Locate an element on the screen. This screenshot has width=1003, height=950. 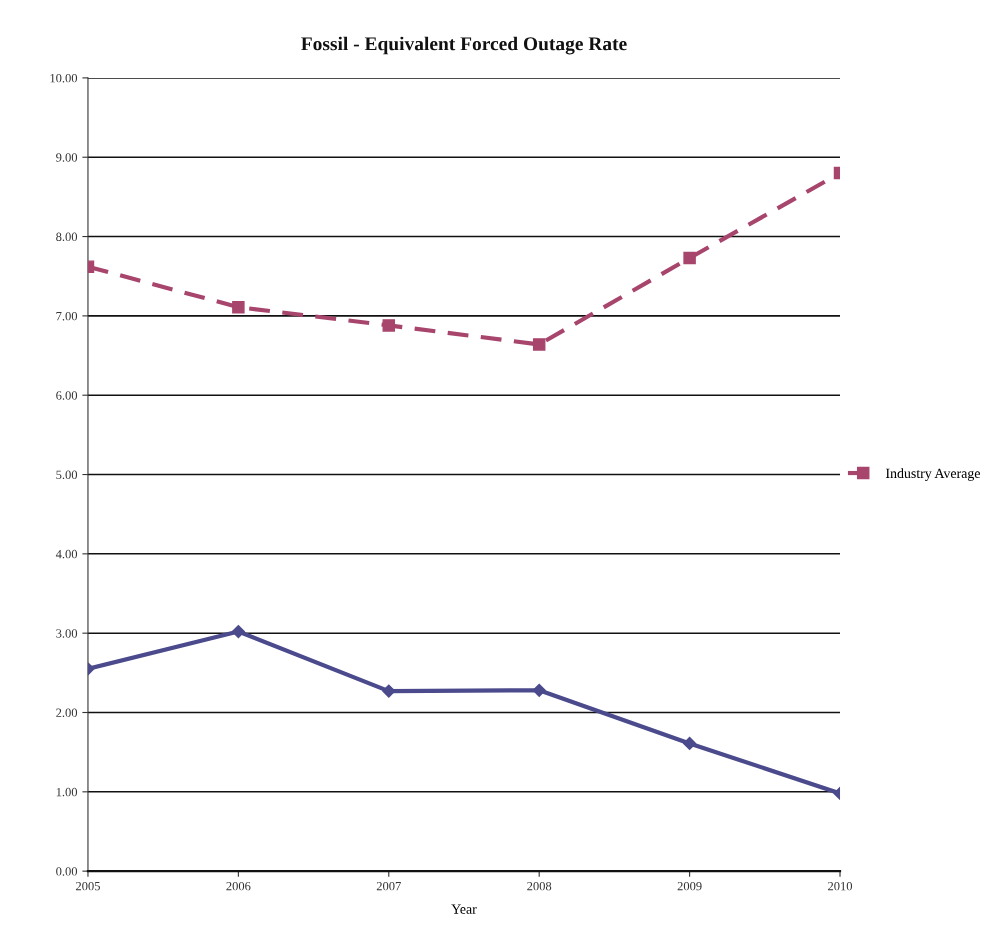
y-tick-label: 4.00 is located at coordinates (66, 554).